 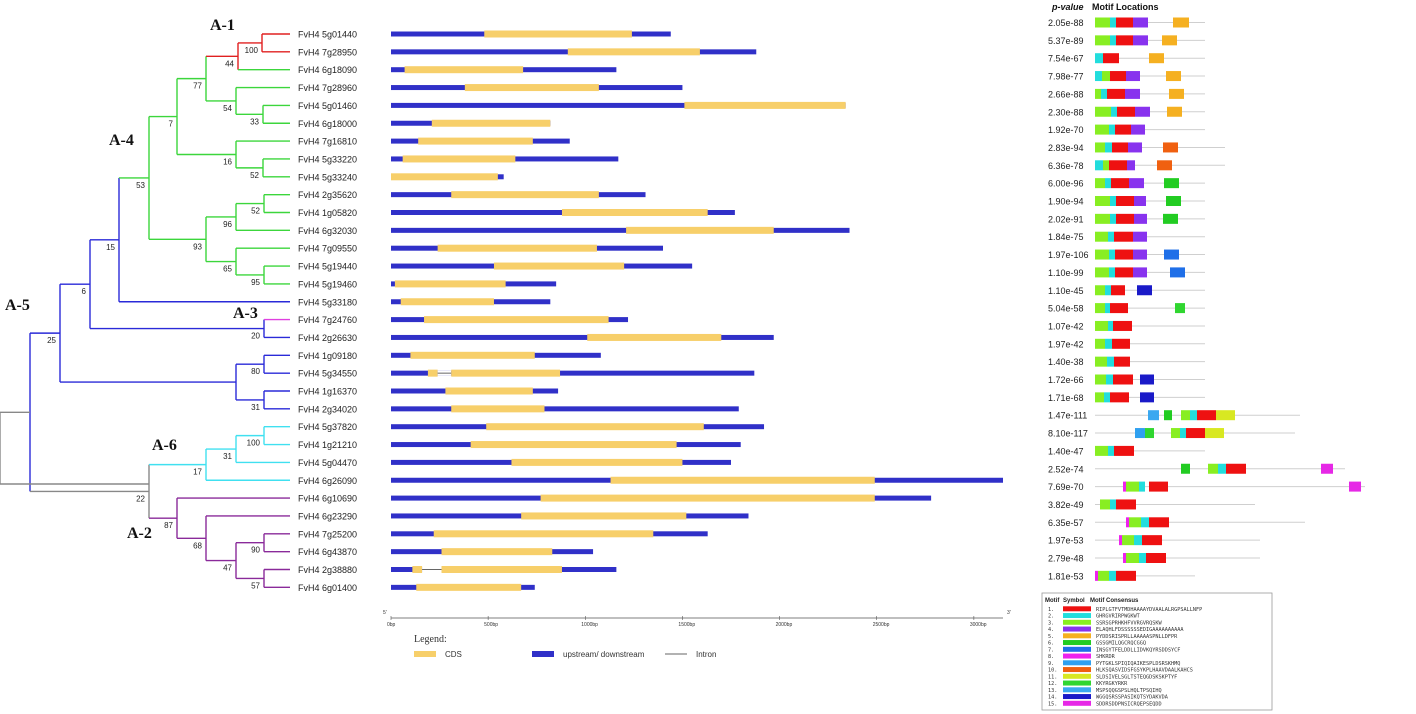 What do you see at coordinates (1051, 637) in the screenshot?
I see `motif-number: 5.` at bounding box center [1051, 637].